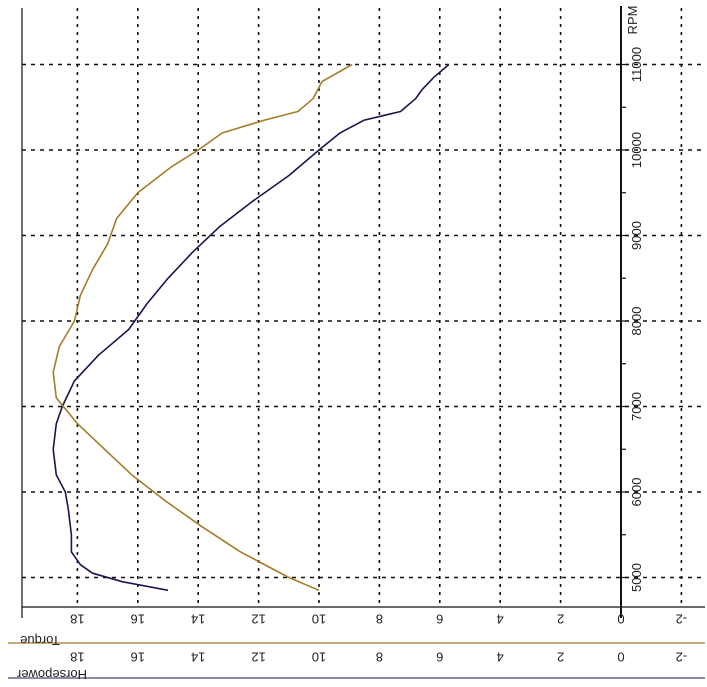  Describe the element at coordinates (636, 64) in the screenshot. I see `rpm-tick-label-11000: 11000` at that location.